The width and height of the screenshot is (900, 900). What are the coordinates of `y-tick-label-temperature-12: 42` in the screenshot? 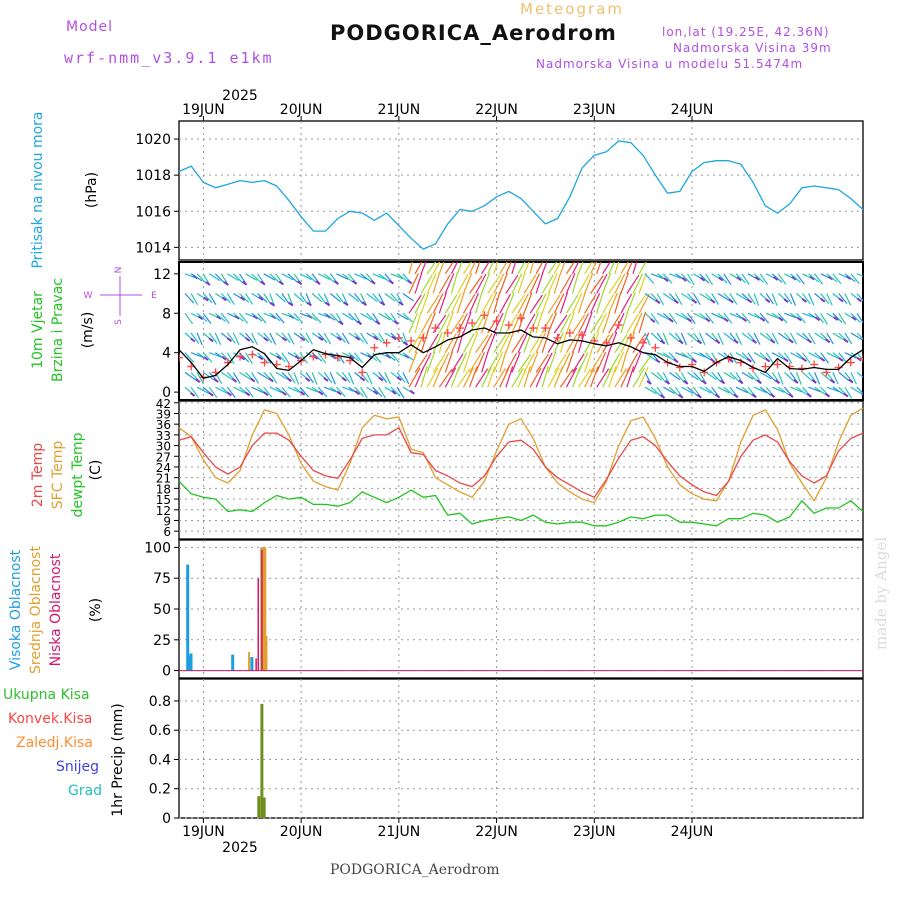 It's located at (163, 404).